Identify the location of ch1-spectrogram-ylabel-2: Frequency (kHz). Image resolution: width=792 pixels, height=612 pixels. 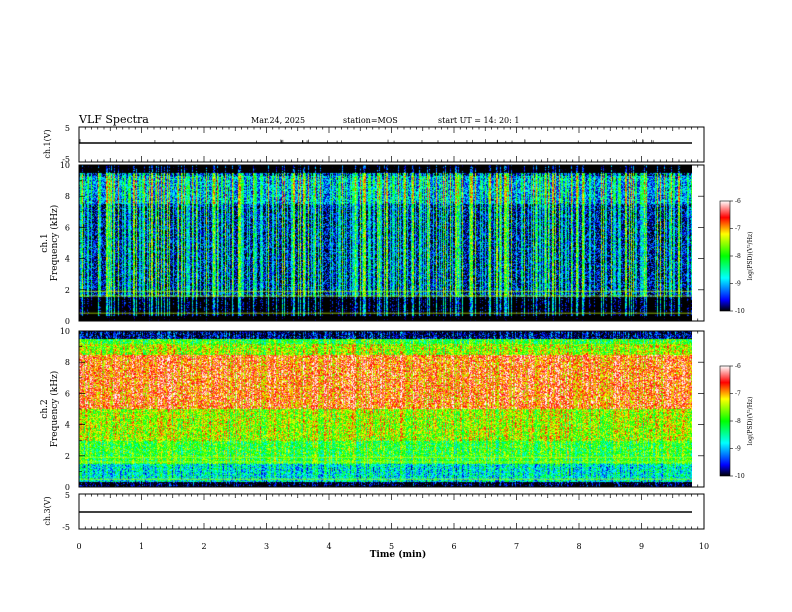
(54, 243).